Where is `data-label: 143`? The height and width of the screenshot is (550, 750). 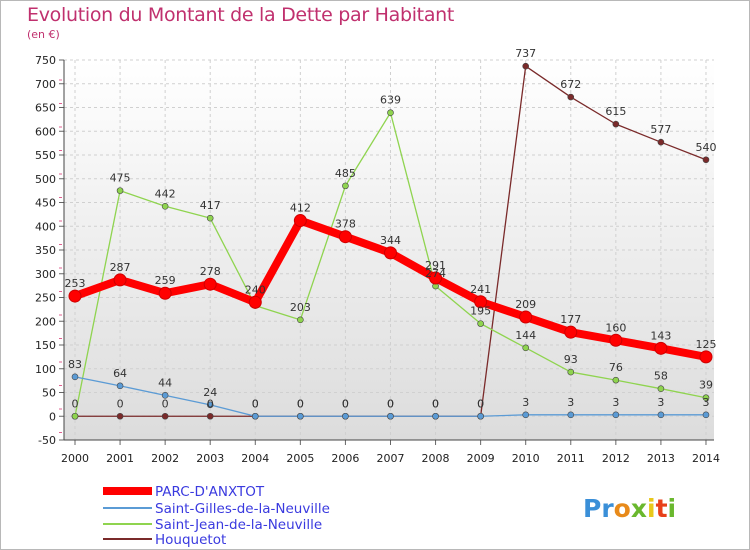 data-label: 143 is located at coordinates (660, 335).